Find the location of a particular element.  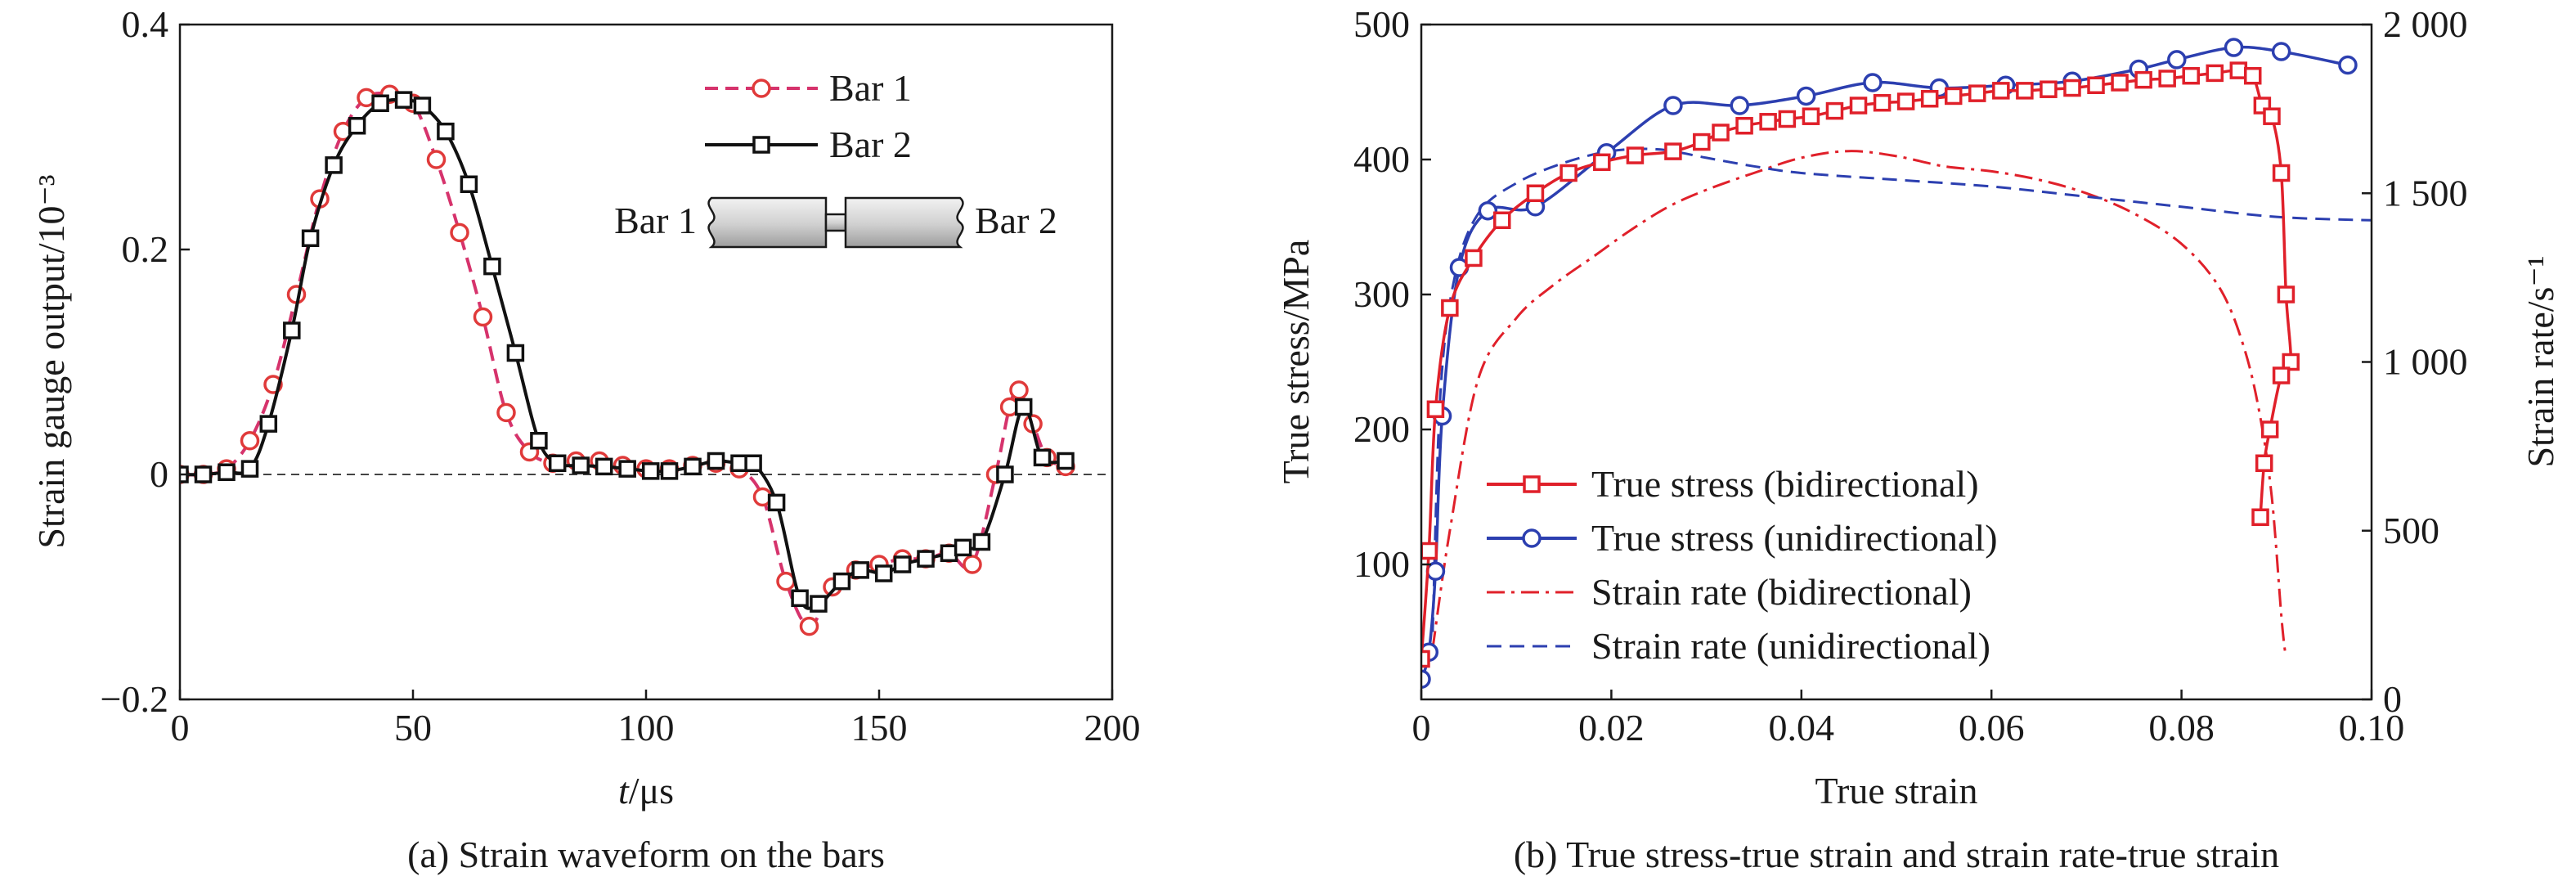

x-tick-label: 200 is located at coordinates (1112, 728).